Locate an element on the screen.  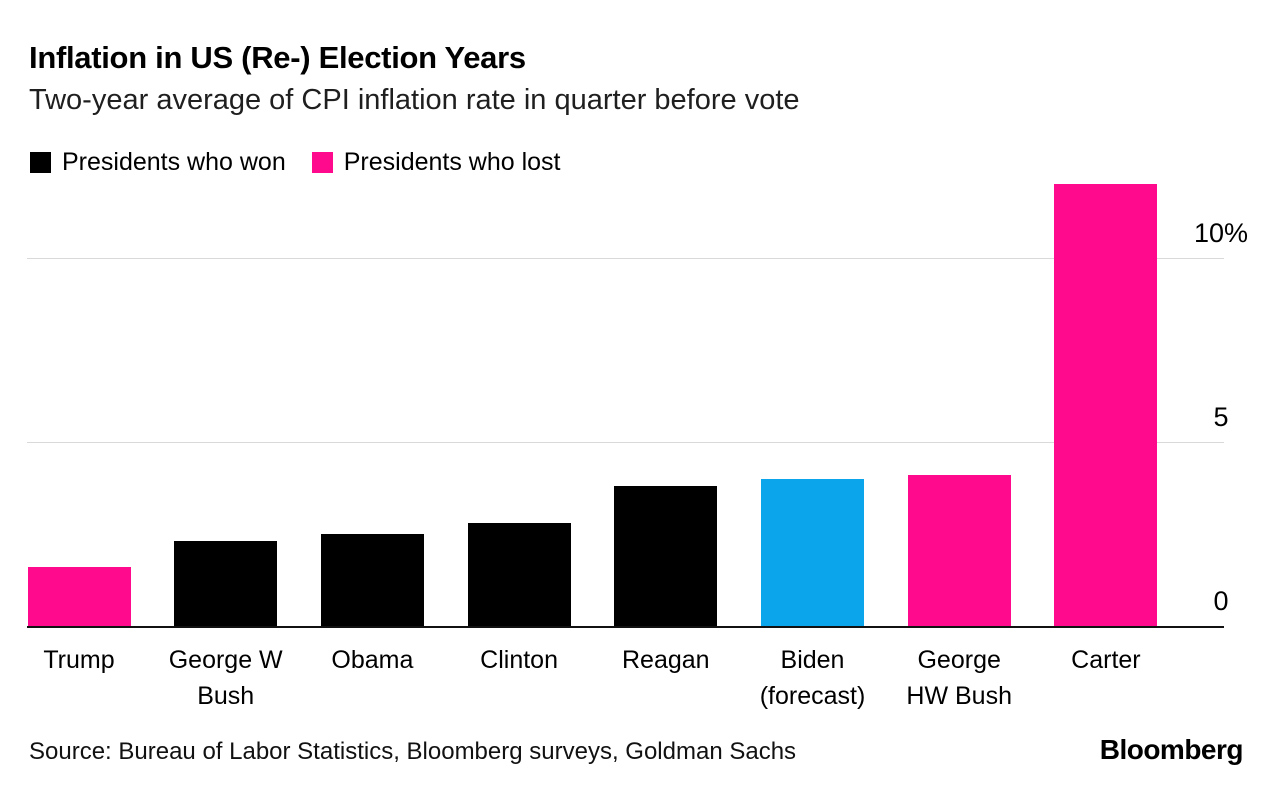
x-axis-label-carter: Carter is located at coordinates (1106, 660).